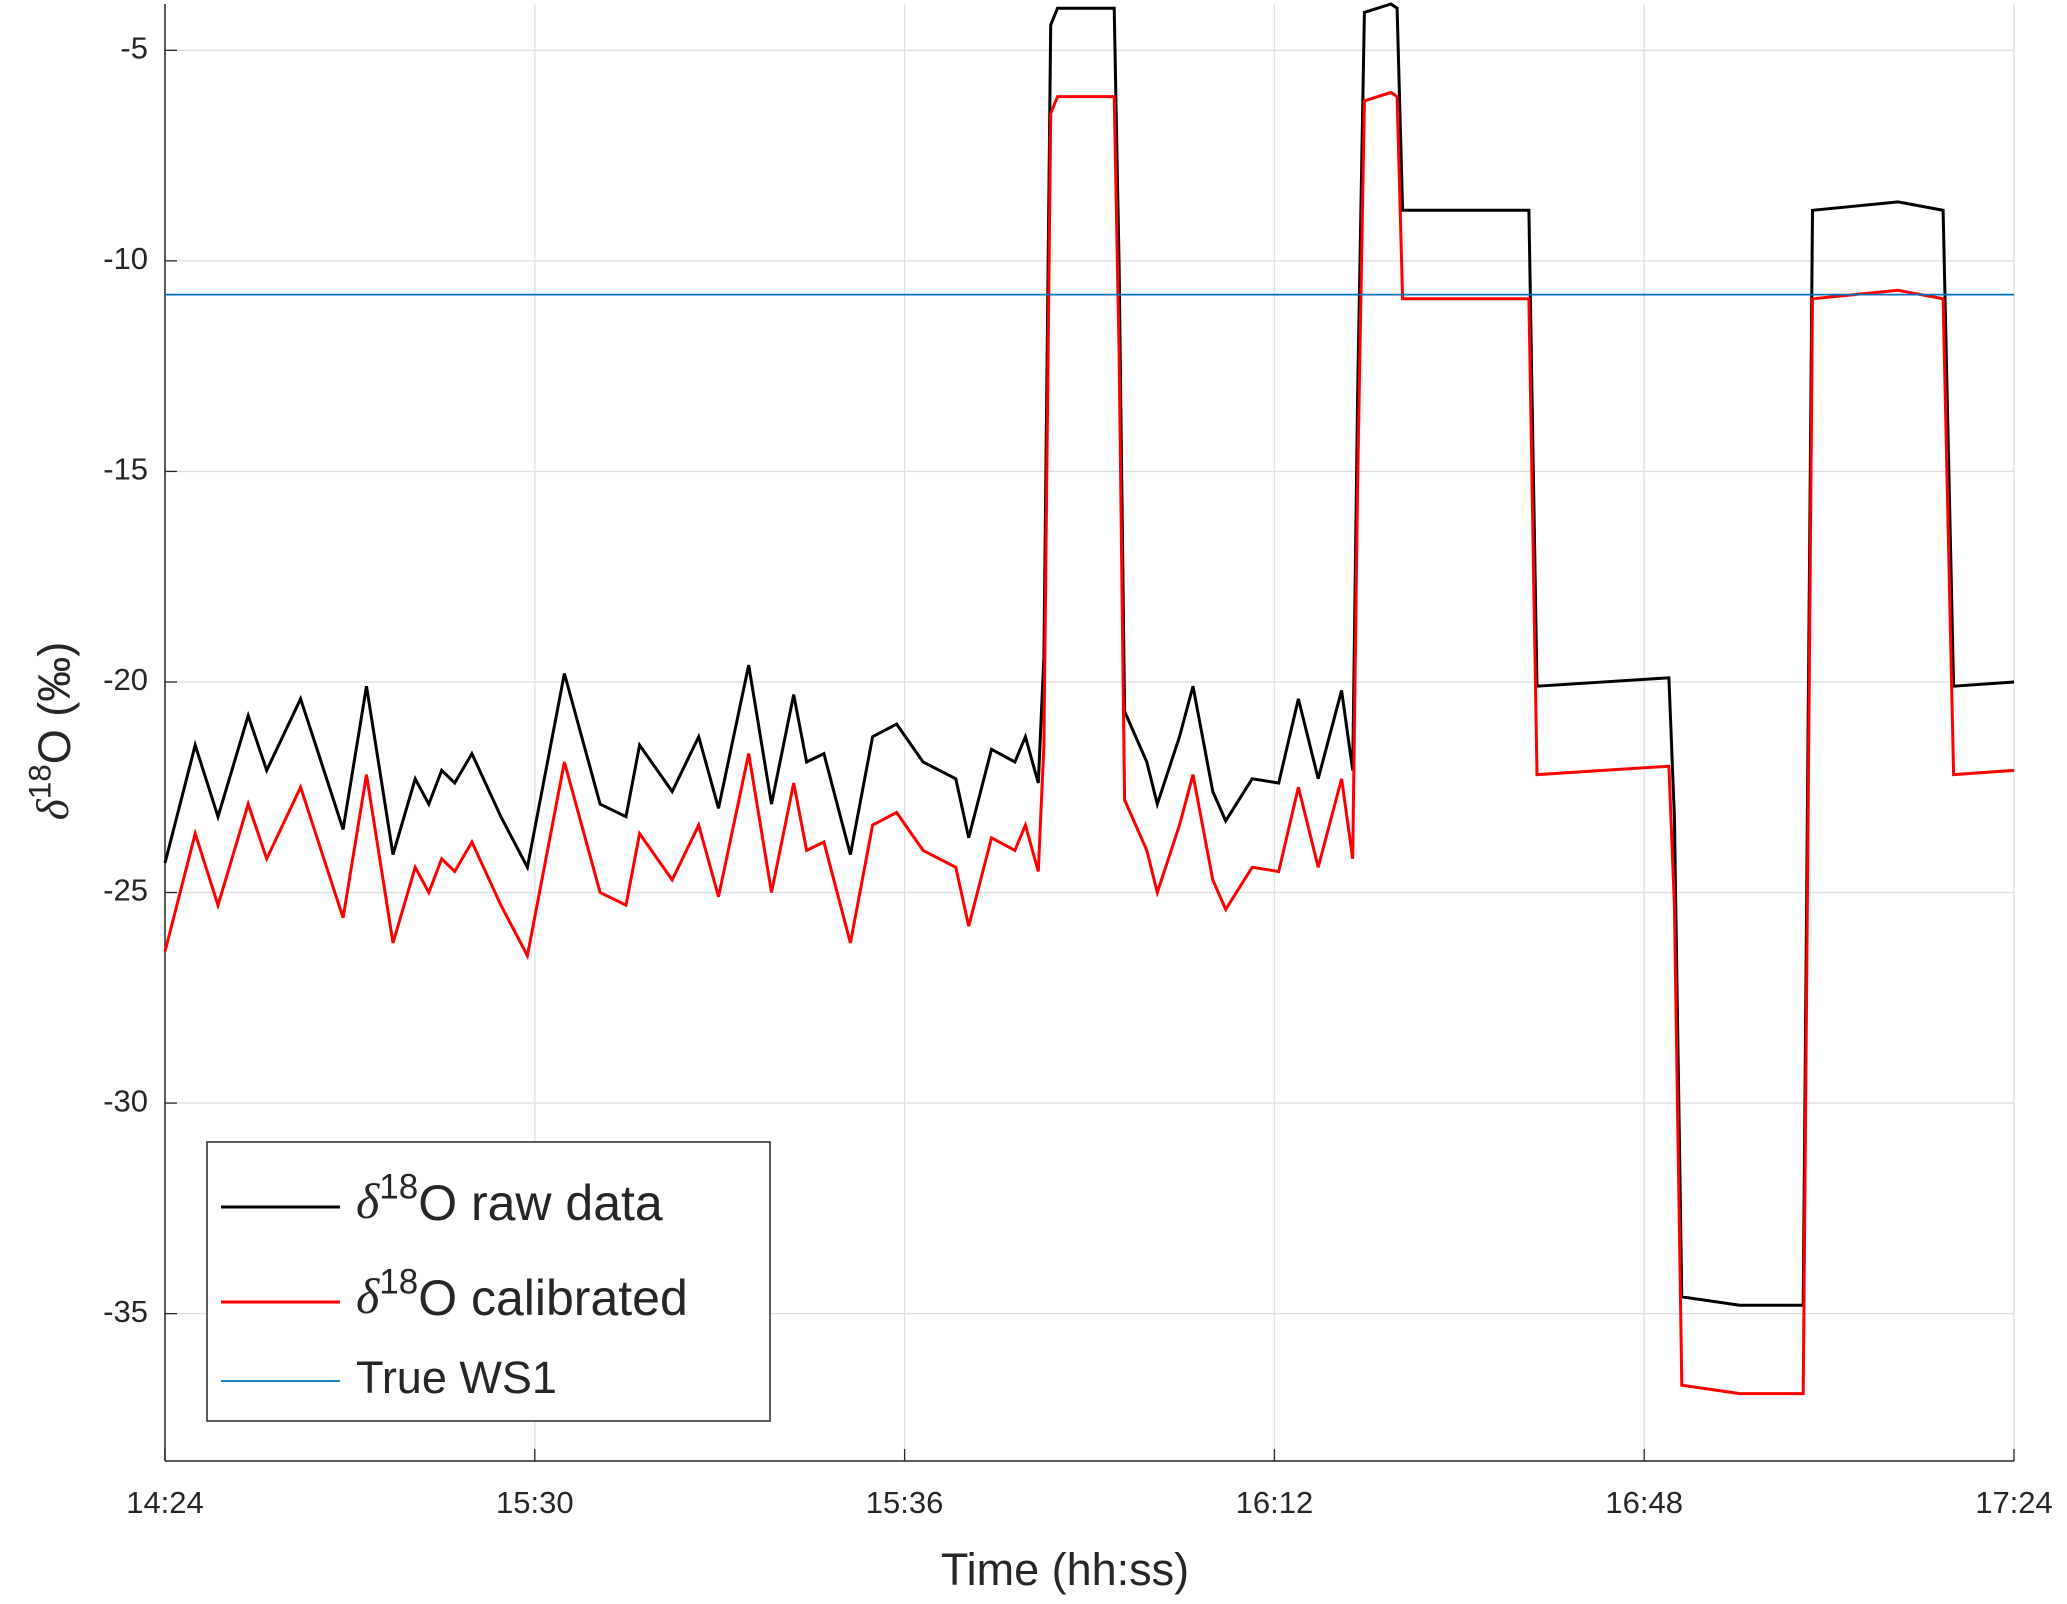 The height and width of the screenshot is (1604, 2067). I want to click on x-tick-label: 15:36, so click(905, 1502).